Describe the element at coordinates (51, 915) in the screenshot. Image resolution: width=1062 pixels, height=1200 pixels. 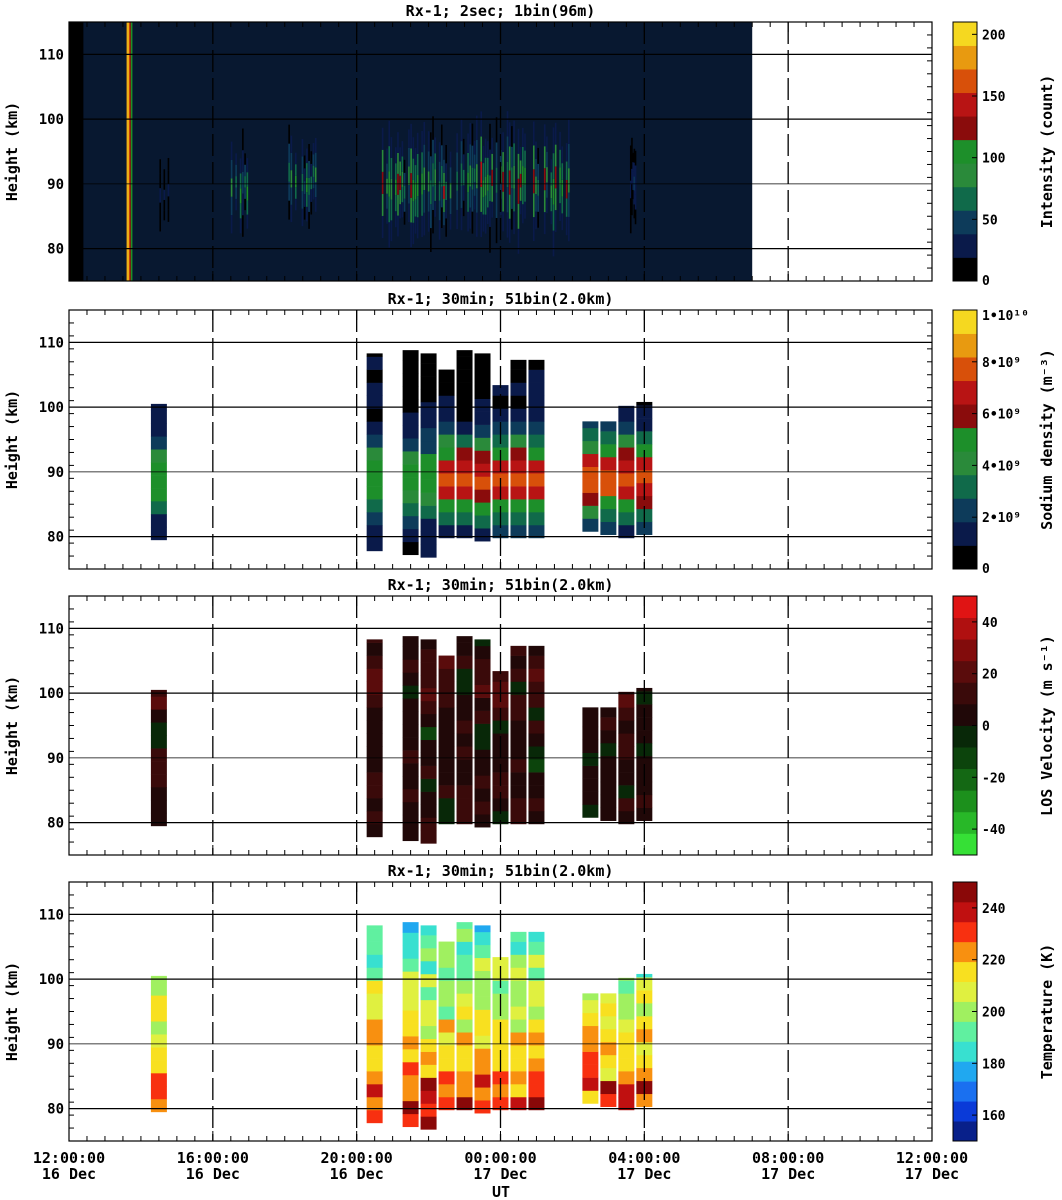
I see `y-tick-label: 110` at that location.